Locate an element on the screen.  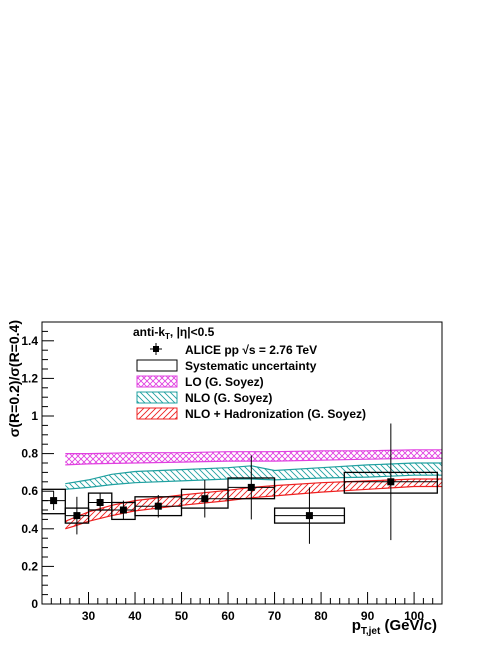
legend-label-data: ALICE pp √s = 2.76 TeV is located at coordinates (251, 350).